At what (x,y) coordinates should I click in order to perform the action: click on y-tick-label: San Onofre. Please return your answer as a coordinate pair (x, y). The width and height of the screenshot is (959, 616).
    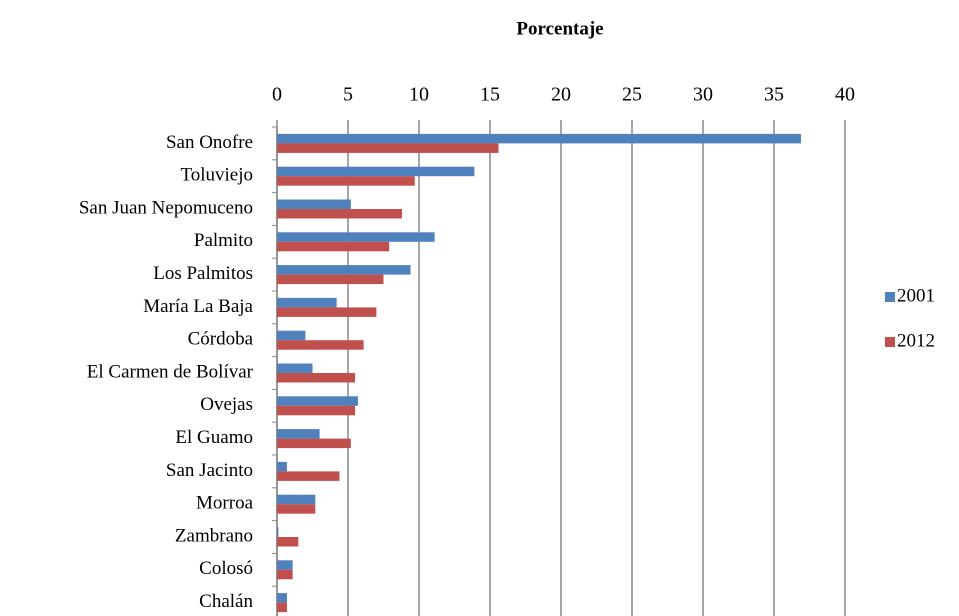
    Looking at the image, I should click on (209, 142).